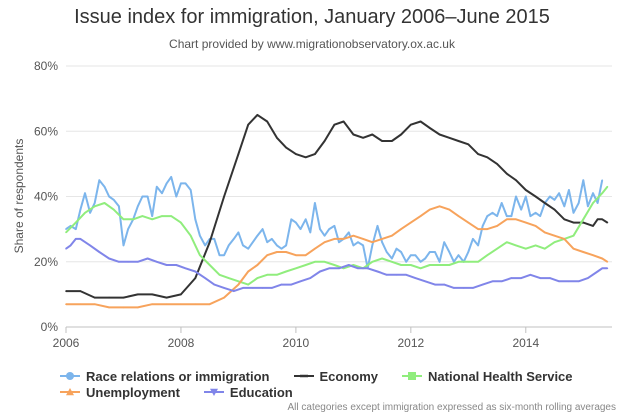 The image size is (624, 418). I want to click on legend-label: Economy, so click(349, 376).